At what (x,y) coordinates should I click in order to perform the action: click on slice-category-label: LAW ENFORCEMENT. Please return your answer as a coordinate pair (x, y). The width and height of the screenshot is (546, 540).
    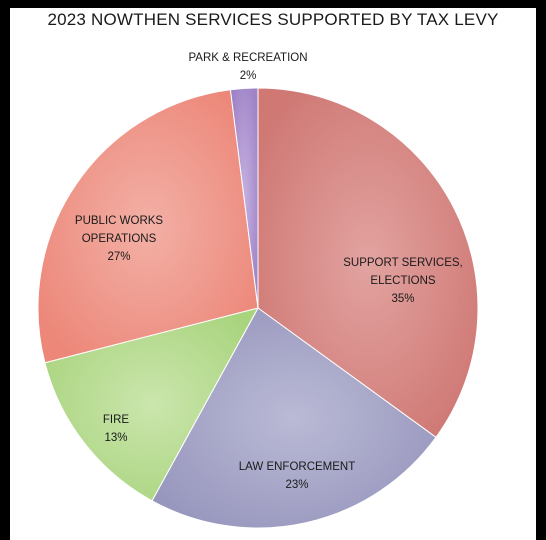
    Looking at the image, I should click on (297, 467).